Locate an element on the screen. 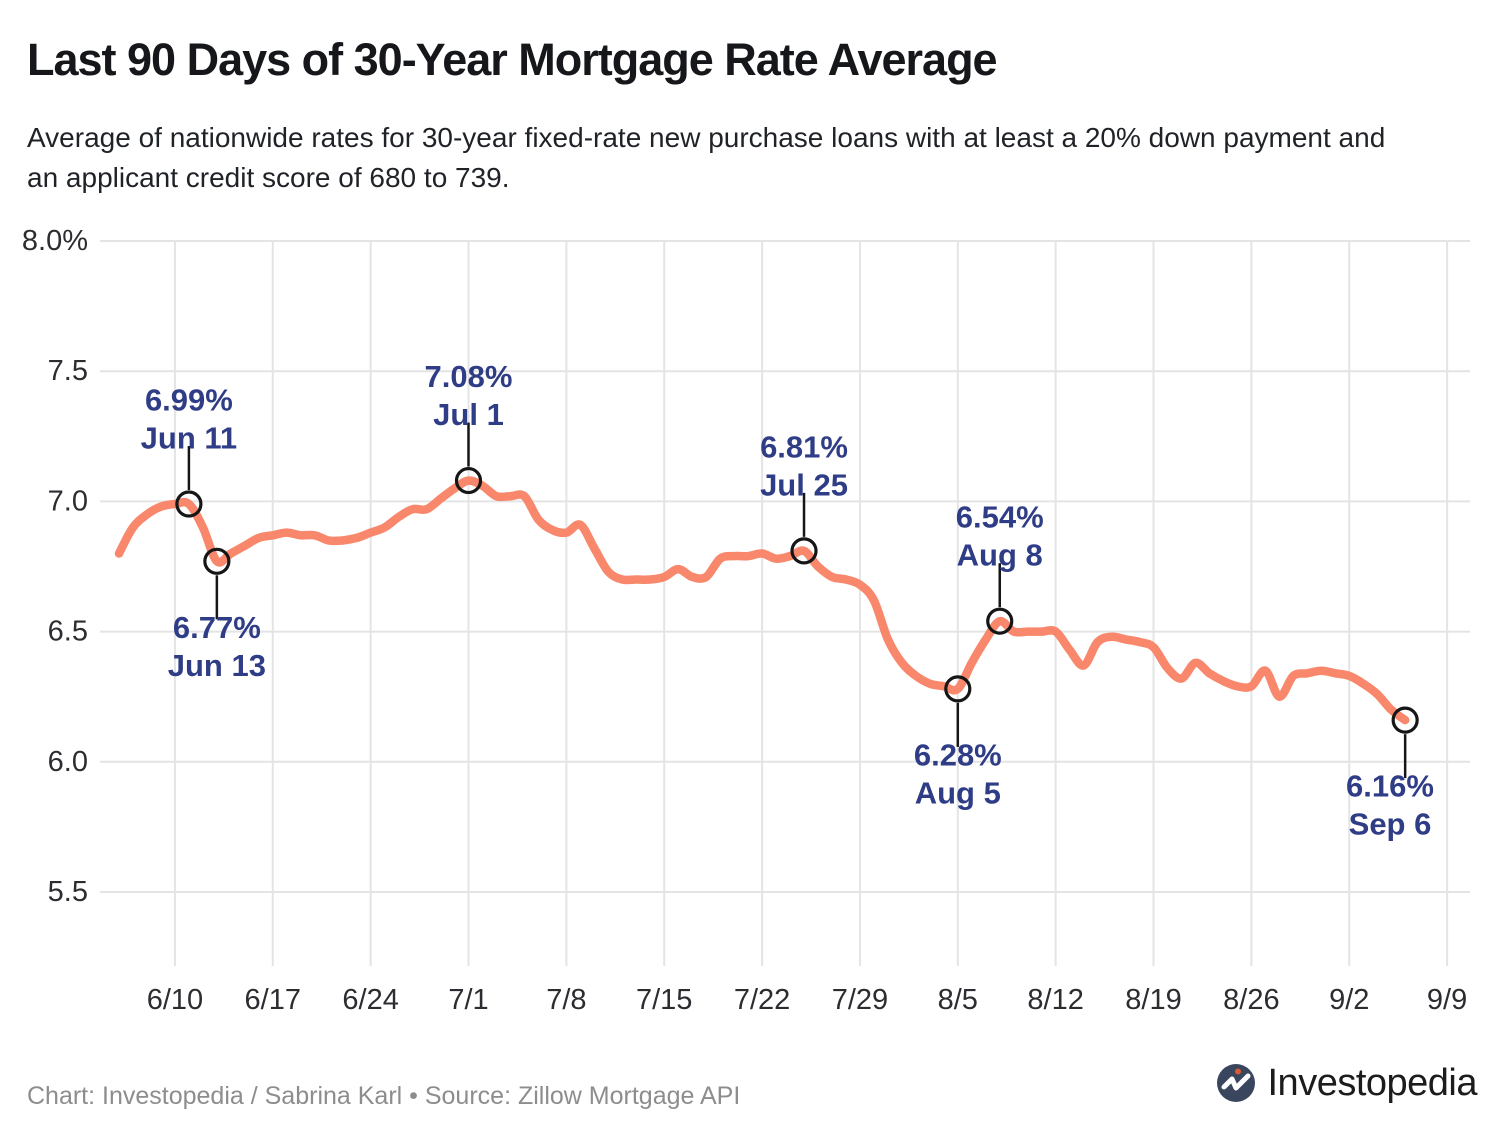 The width and height of the screenshot is (1500, 1142). y-axis-tick-label: 6.0 is located at coordinates (68, 762).